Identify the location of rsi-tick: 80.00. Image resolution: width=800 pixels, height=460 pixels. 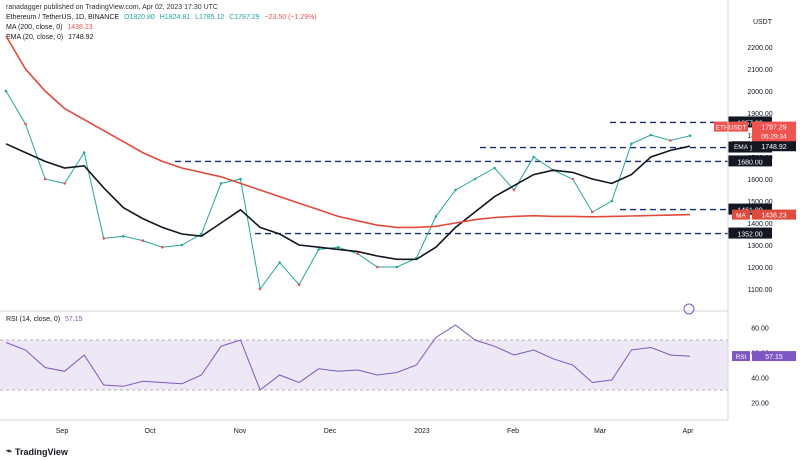
(760, 329).